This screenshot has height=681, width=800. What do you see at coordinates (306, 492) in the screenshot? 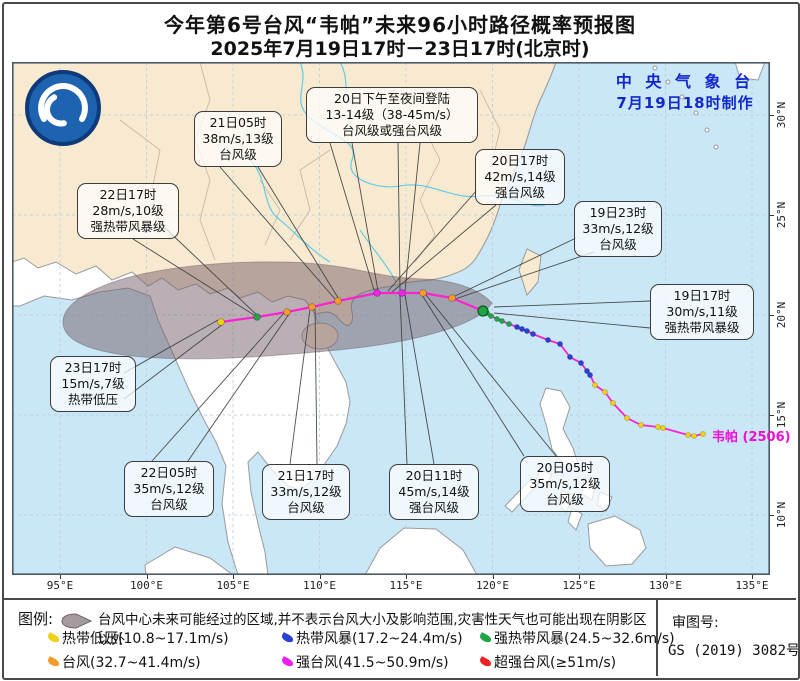
I see `callout-21d17h: 21日17时 33m/s,12级 台风级` at bounding box center [306, 492].